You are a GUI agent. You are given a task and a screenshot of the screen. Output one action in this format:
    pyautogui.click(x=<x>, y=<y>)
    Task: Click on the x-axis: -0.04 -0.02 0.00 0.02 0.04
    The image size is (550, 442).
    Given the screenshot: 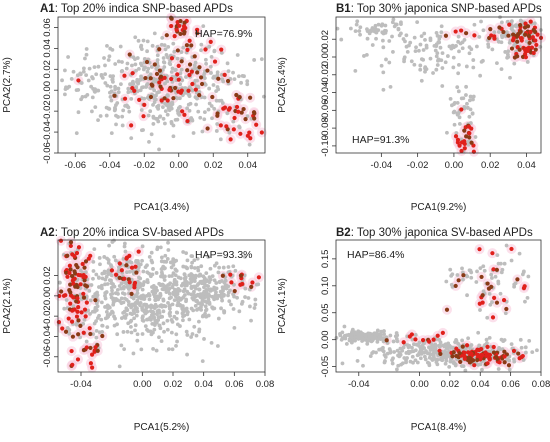 What is the action you would take?
    pyautogui.click(x=453, y=162)
    